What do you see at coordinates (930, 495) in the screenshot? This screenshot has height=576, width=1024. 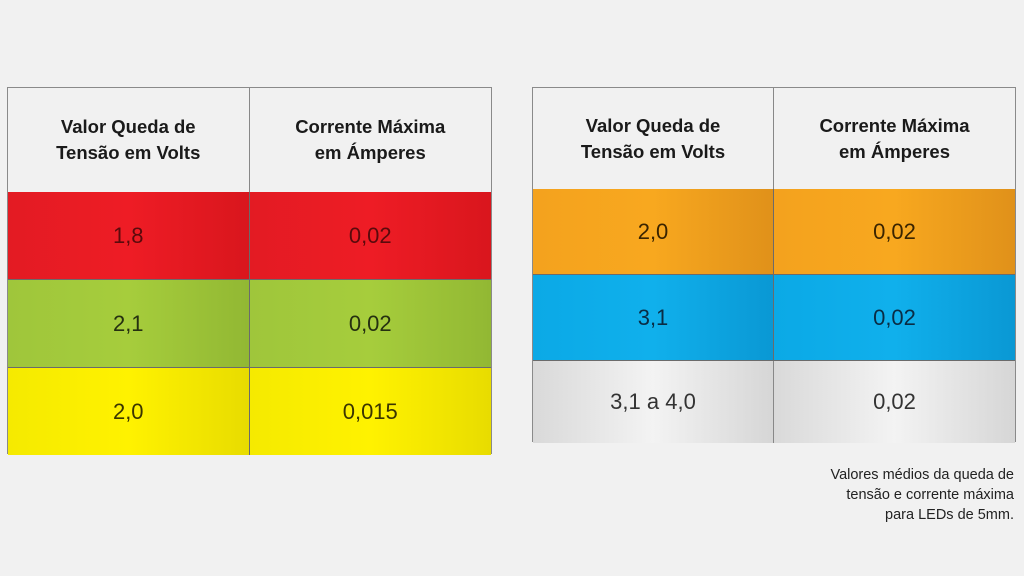 I see `caption-line: tensão e corrente máxima` at bounding box center [930, 495].